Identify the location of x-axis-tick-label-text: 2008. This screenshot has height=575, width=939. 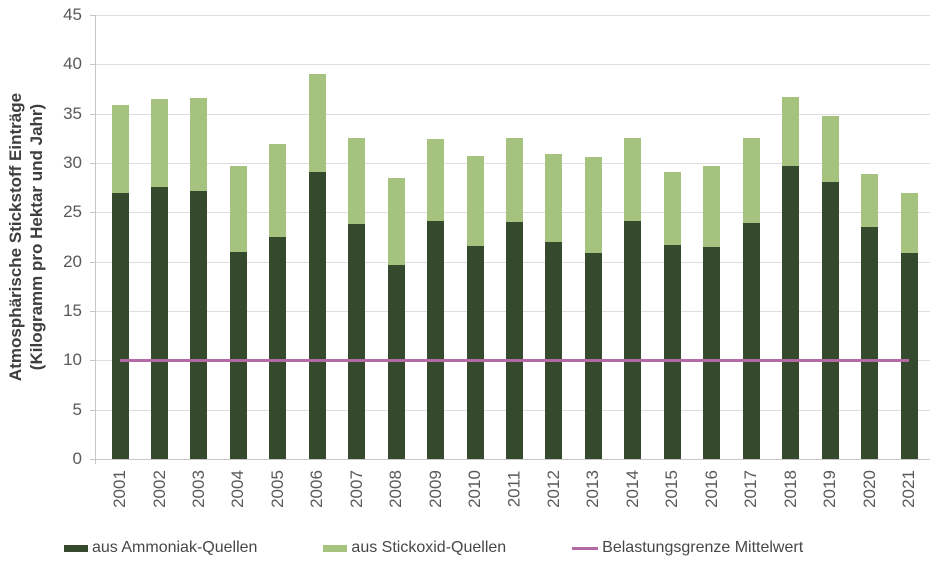
(396, 489).